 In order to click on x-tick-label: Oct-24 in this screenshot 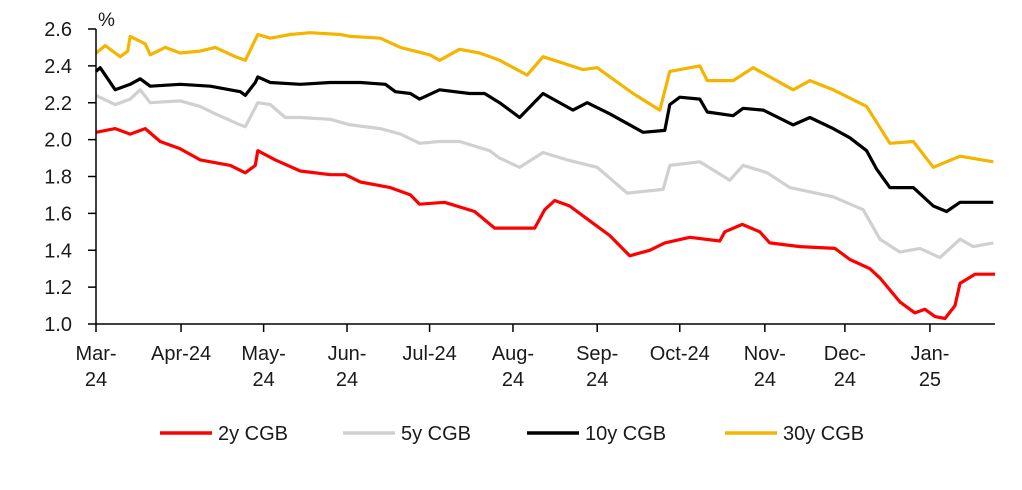, I will do `click(680, 354)`.